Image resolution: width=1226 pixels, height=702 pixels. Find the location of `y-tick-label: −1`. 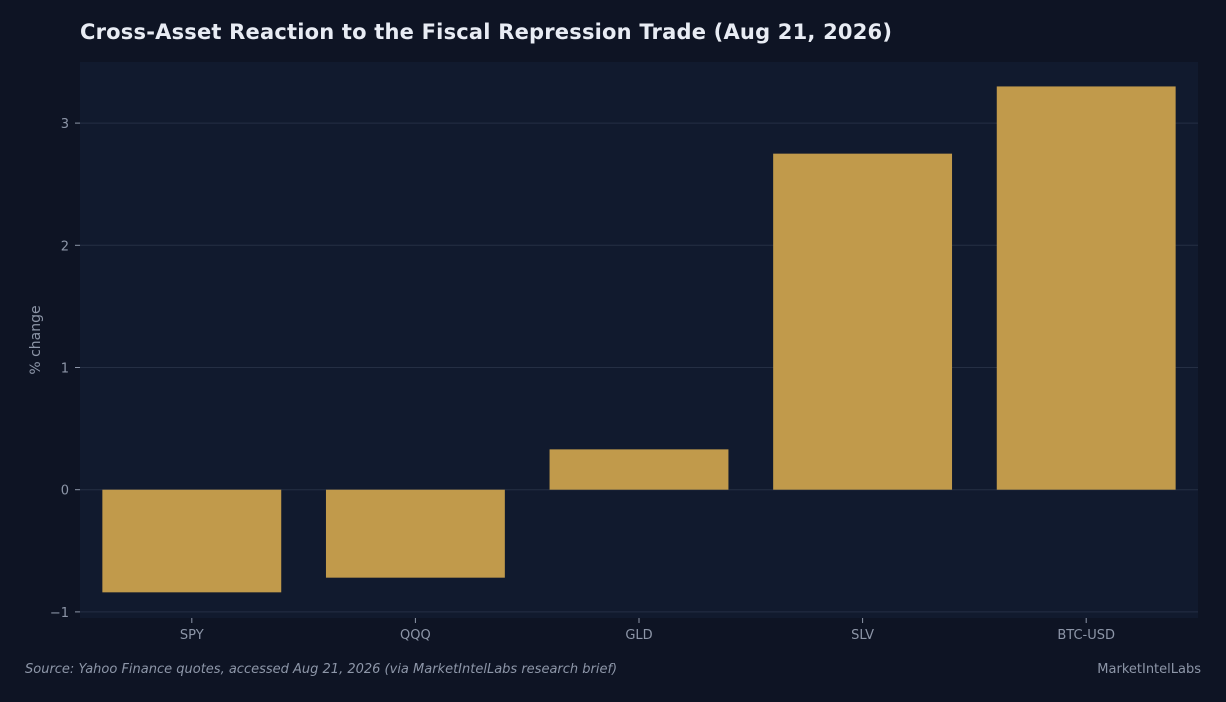

y-tick-label: −1 is located at coordinates (59, 613).